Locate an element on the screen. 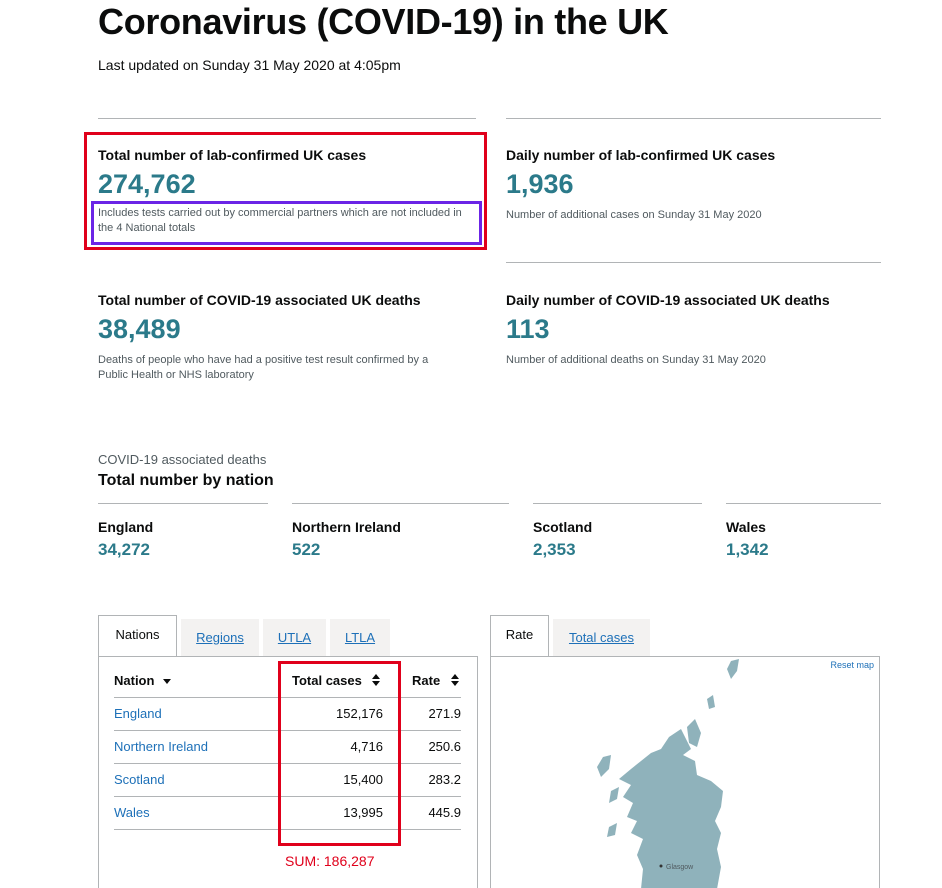 This screenshot has height=888, width=942. scotland-map: Glasgow is located at coordinates (668, 773).